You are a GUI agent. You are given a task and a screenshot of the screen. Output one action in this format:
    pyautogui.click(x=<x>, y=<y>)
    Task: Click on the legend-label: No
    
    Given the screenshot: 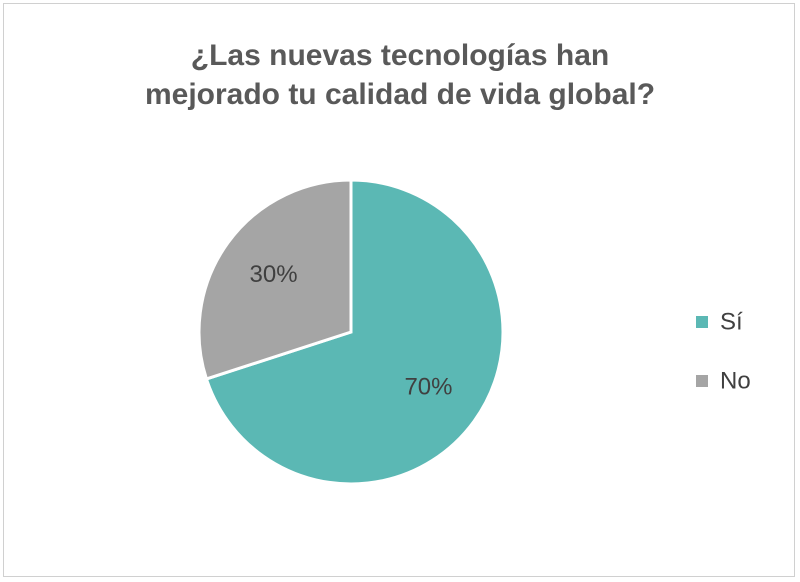 What is the action you would take?
    pyautogui.click(x=735, y=380)
    